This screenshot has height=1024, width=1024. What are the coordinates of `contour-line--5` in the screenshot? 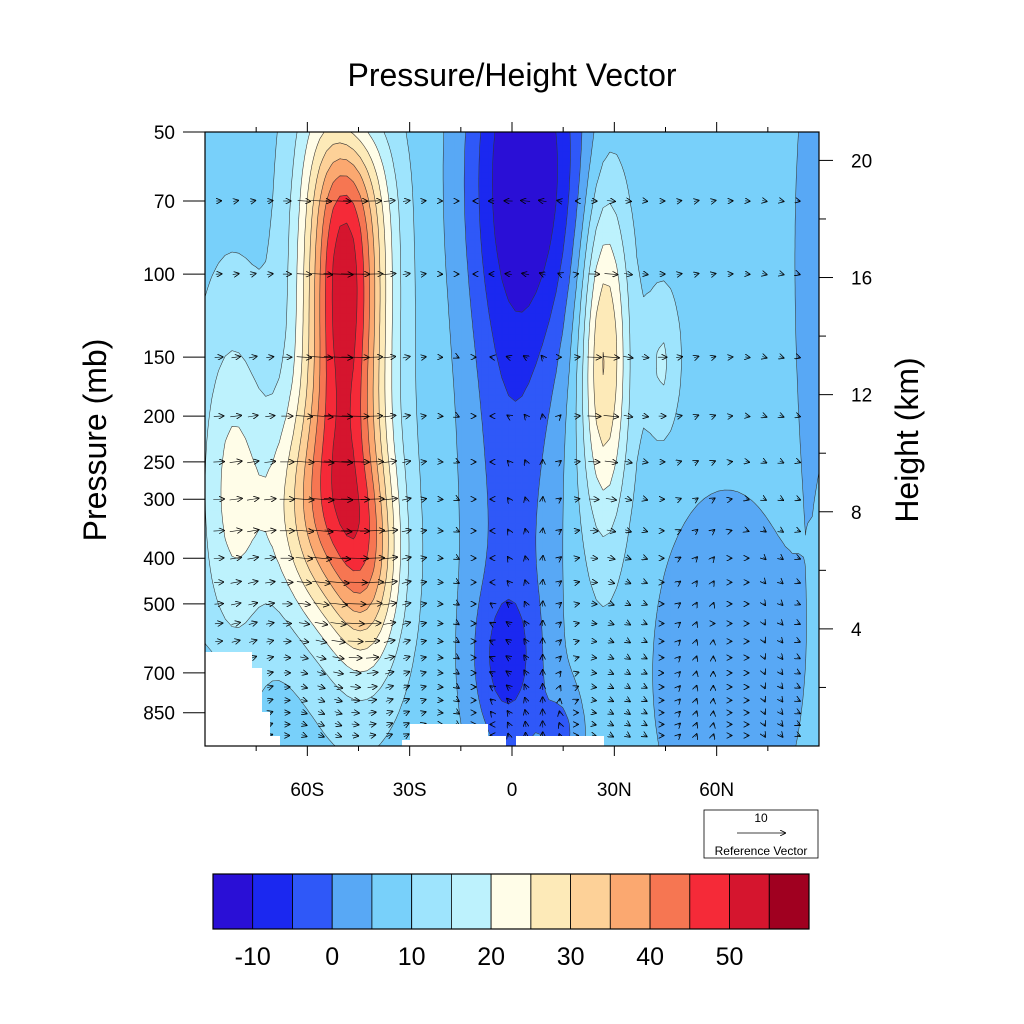 It's located at (524, 418).